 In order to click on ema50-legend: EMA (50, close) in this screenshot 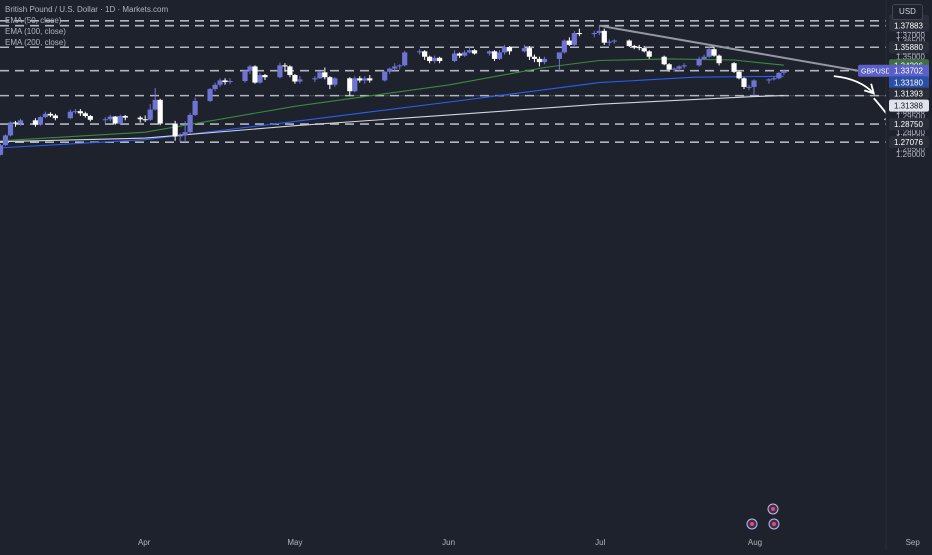, I will do `click(33, 20)`.